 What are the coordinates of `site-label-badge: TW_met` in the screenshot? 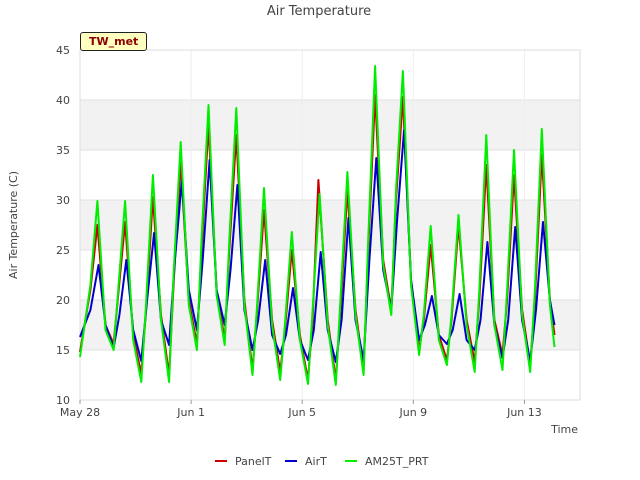 It's located at (114, 41).